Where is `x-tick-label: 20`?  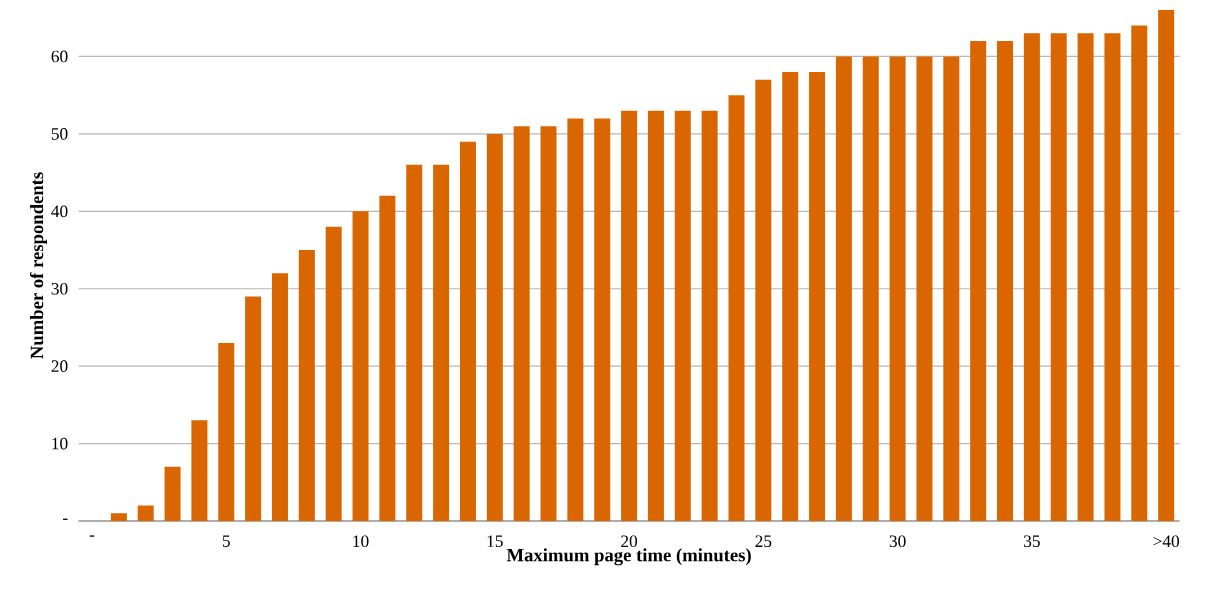
x-tick-label: 20 is located at coordinates (629, 541).